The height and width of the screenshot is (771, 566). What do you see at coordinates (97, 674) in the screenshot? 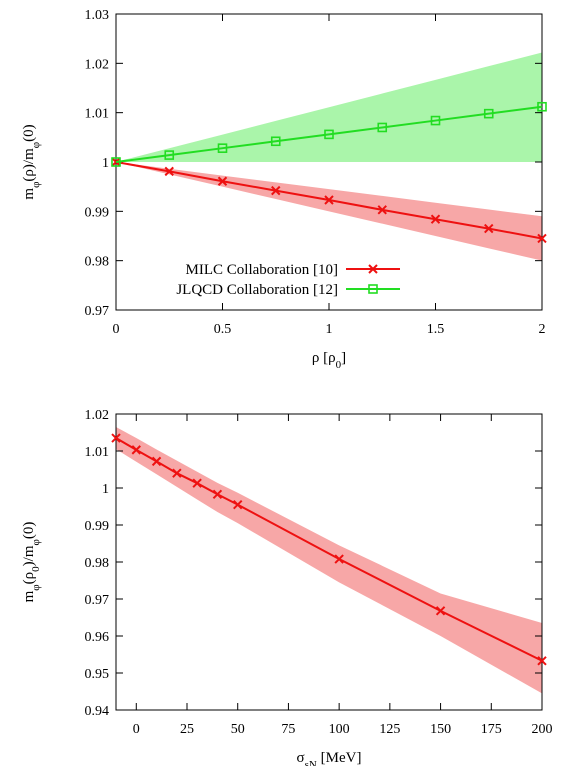
I see `y-tick-label: 0.95` at bounding box center [97, 674].